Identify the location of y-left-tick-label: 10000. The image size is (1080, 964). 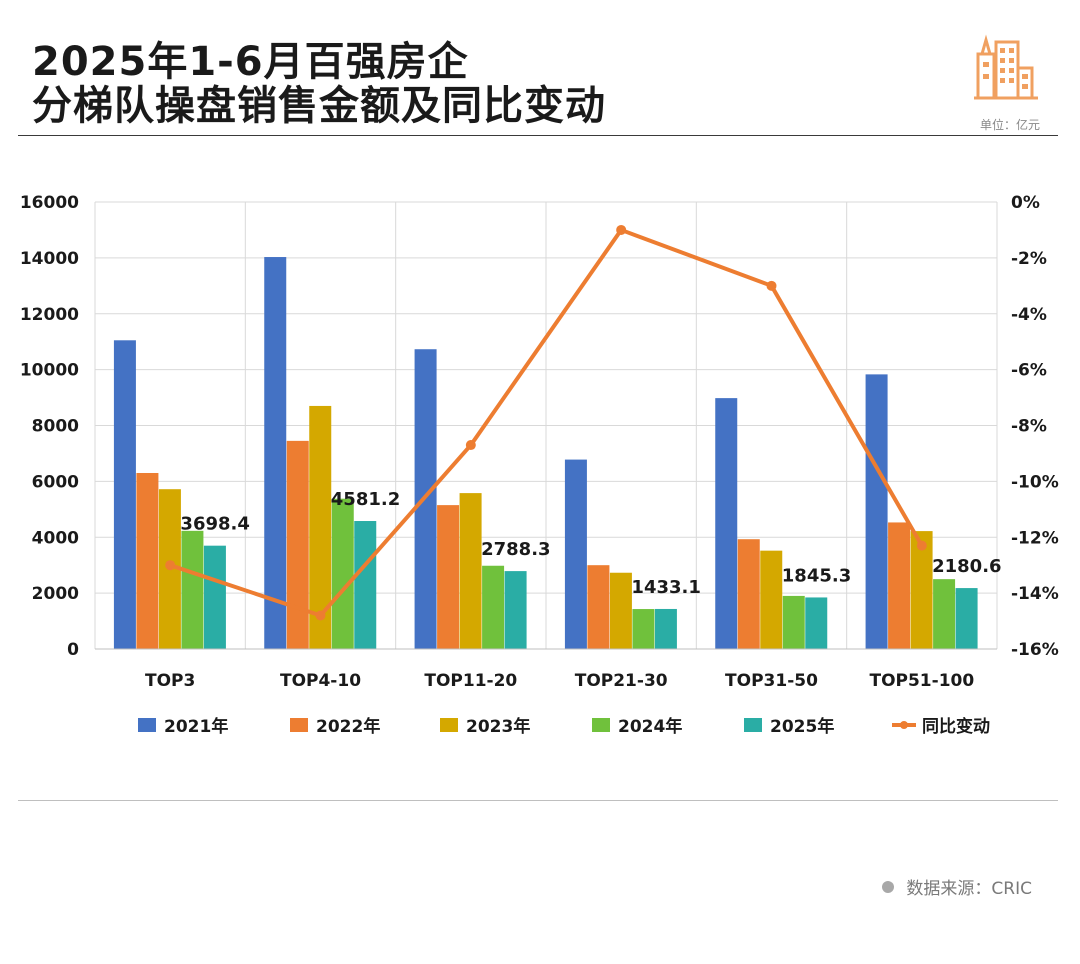
(49, 371).